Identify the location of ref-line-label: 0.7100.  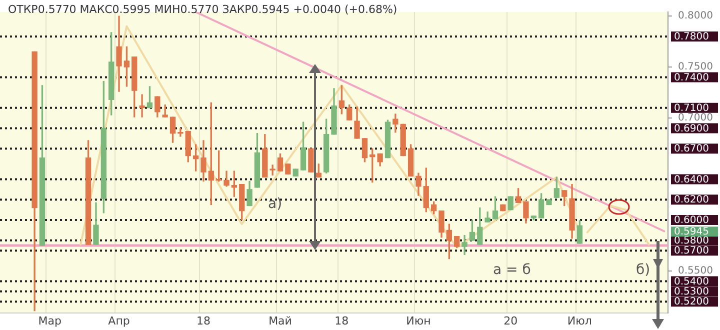
(691, 108).